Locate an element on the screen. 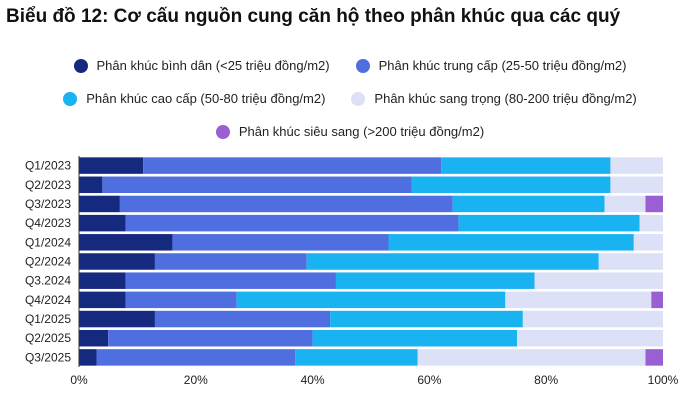  x-tick-label-1: 20% is located at coordinates (196, 380).